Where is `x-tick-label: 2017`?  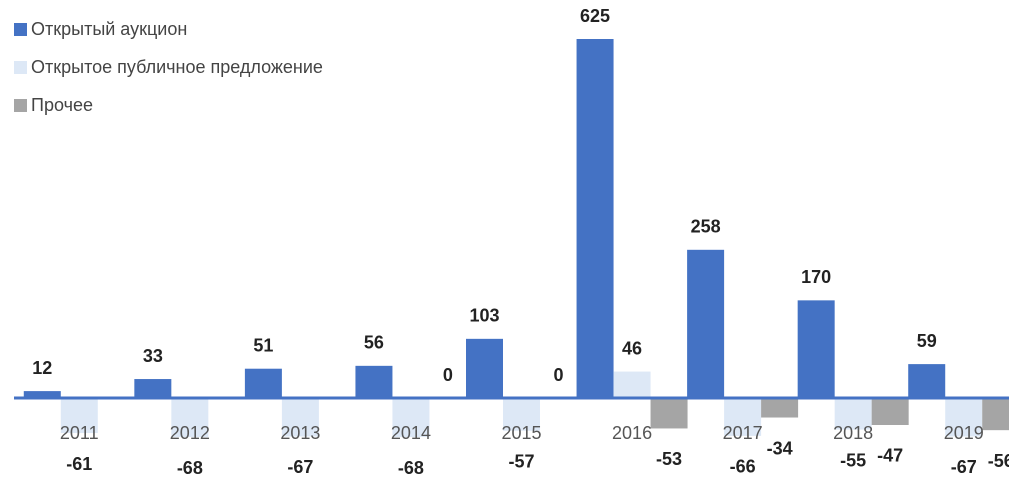
x-tick-label: 2017 is located at coordinates (743, 433).